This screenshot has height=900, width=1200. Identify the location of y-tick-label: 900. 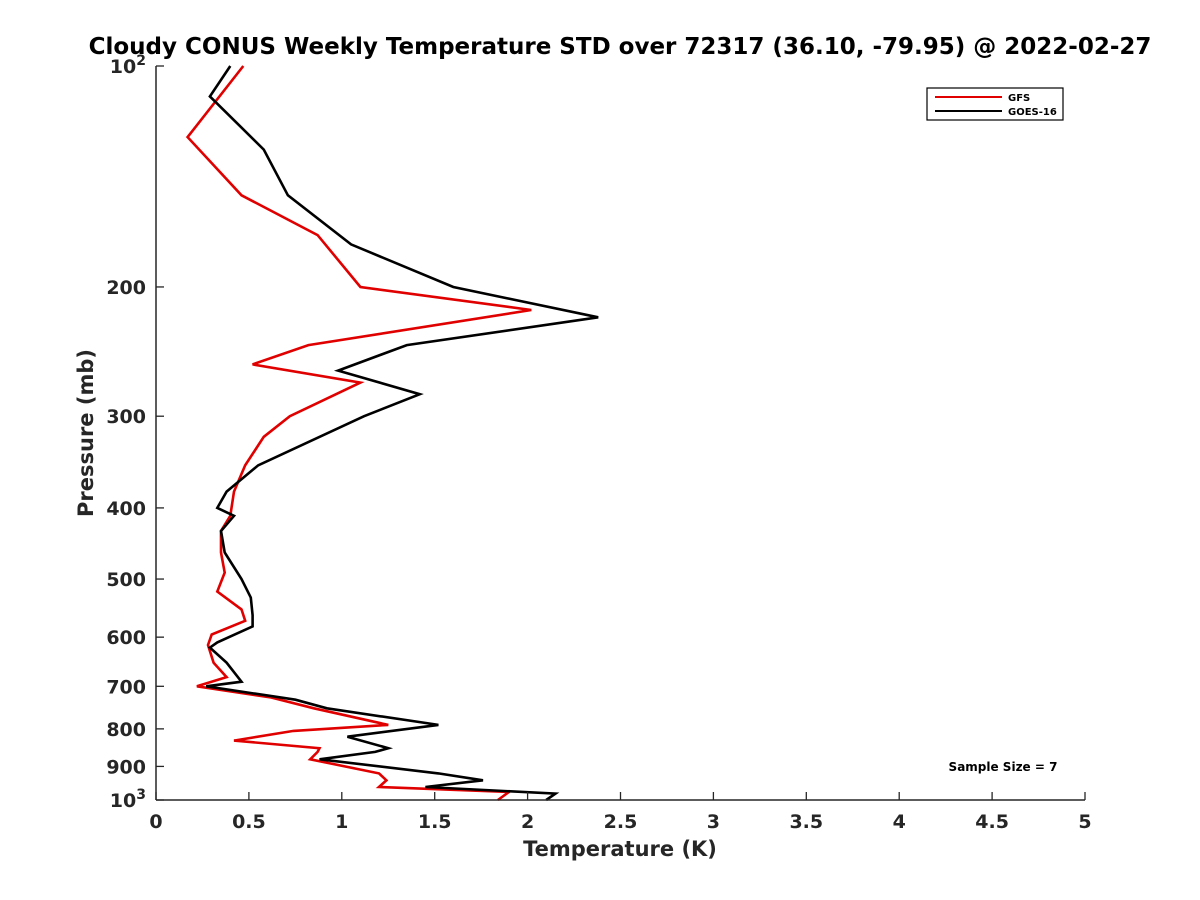
(126, 767).